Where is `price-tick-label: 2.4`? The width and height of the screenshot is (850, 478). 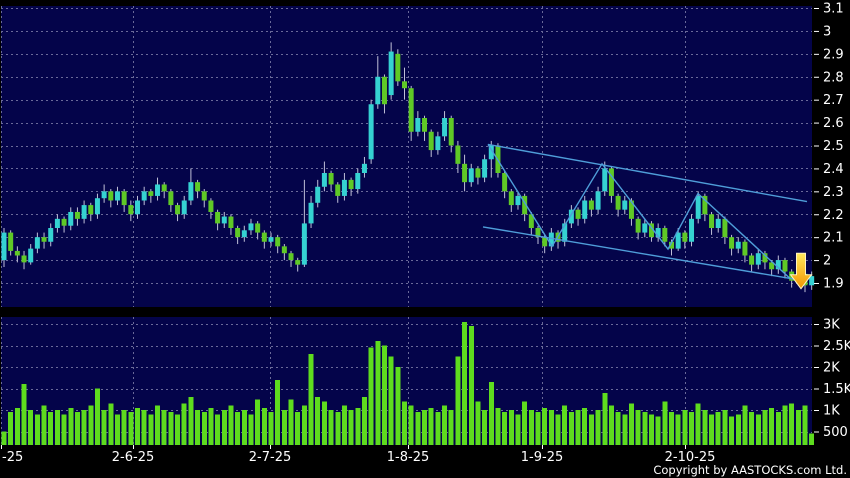 price-tick-label: 2.4 is located at coordinates (833, 169).